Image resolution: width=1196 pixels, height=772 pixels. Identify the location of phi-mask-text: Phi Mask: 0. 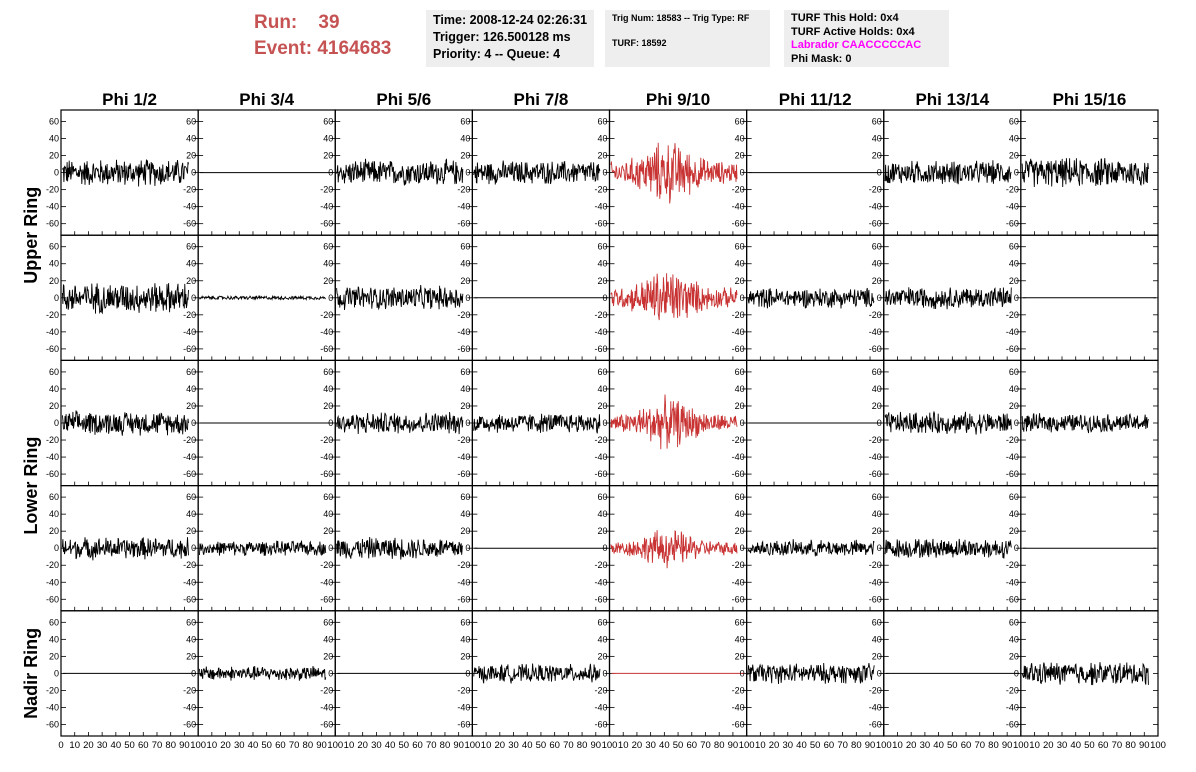
(821, 58).